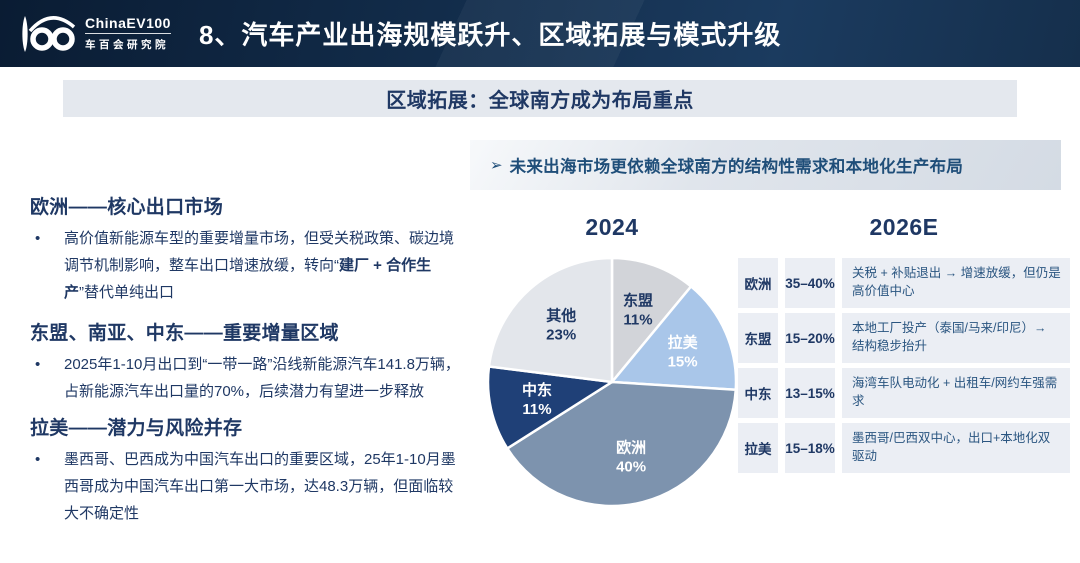 This screenshot has height=563, width=1080. Describe the element at coordinates (956, 338) in the screenshot. I see `forecast-note-cell: 本地工厂投产（泰国/马来/印尼）→ 结构稳步抬升` at that location.